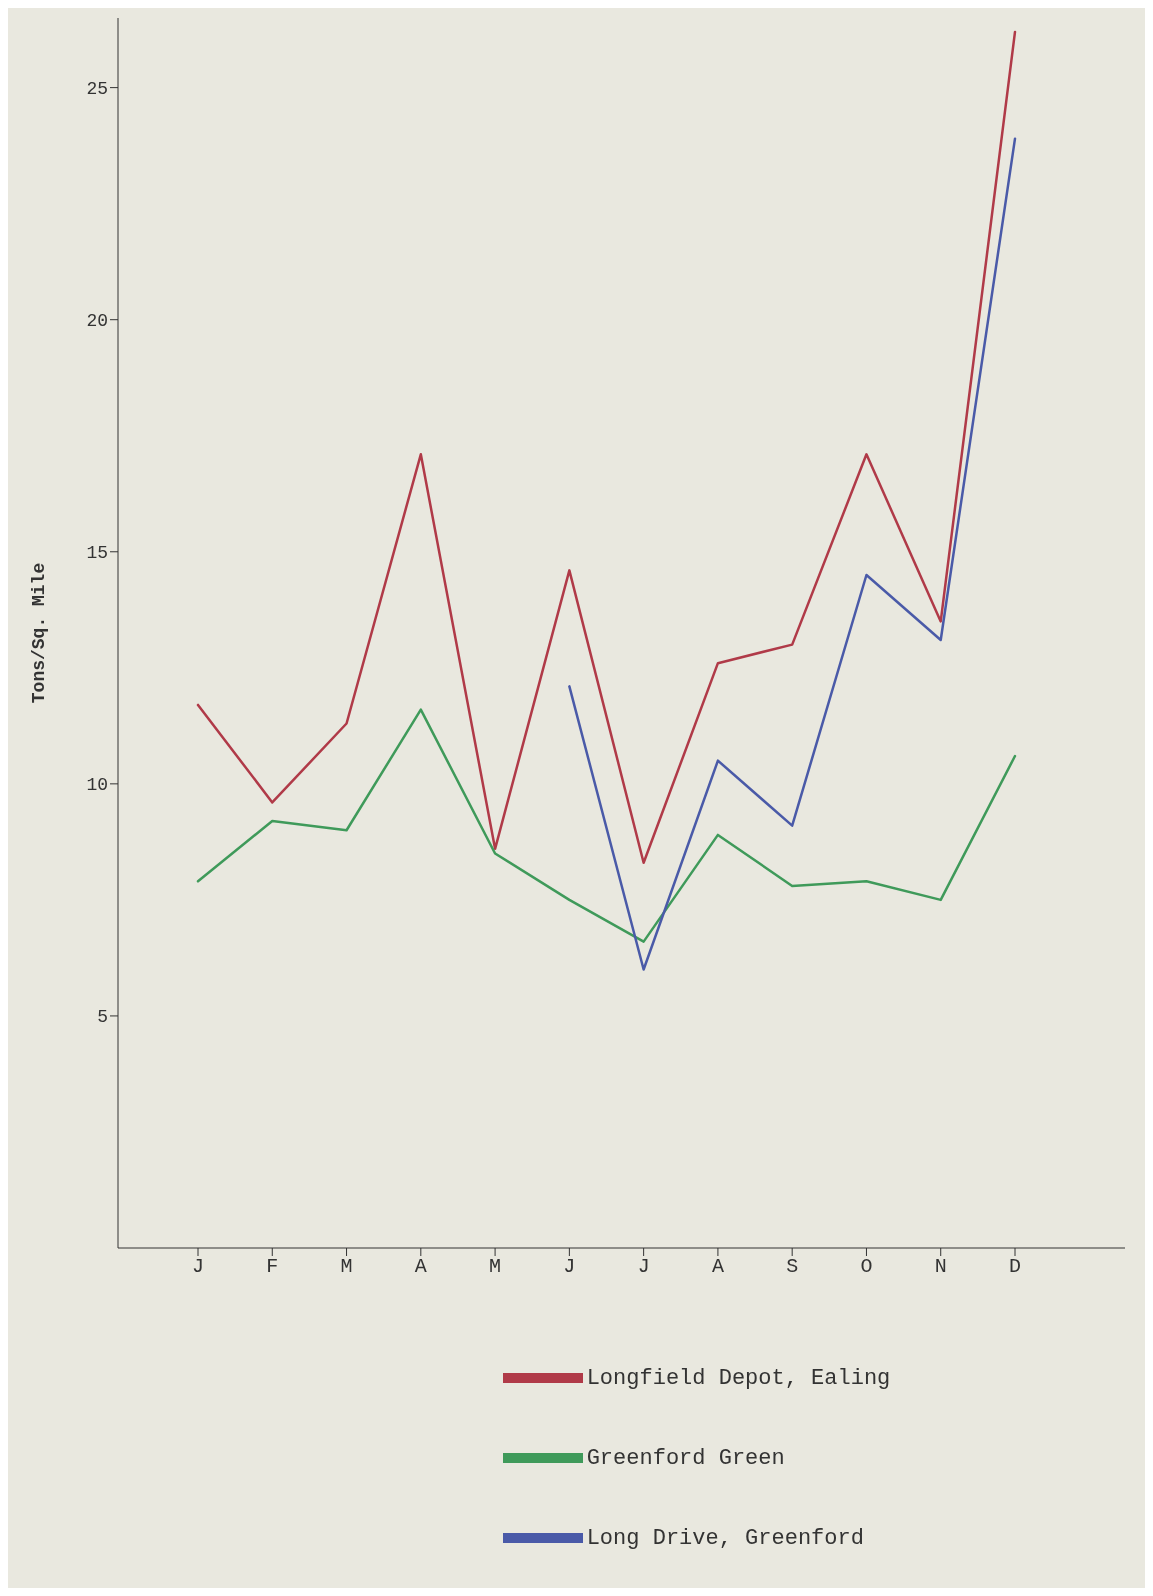 Image resolution: width=1153 pixels, height=1596 pixels. What do you see at coordinates (792, 1267) in the screenshot?
I see `x-tick-label: S` at bounding box center [792, 1267].